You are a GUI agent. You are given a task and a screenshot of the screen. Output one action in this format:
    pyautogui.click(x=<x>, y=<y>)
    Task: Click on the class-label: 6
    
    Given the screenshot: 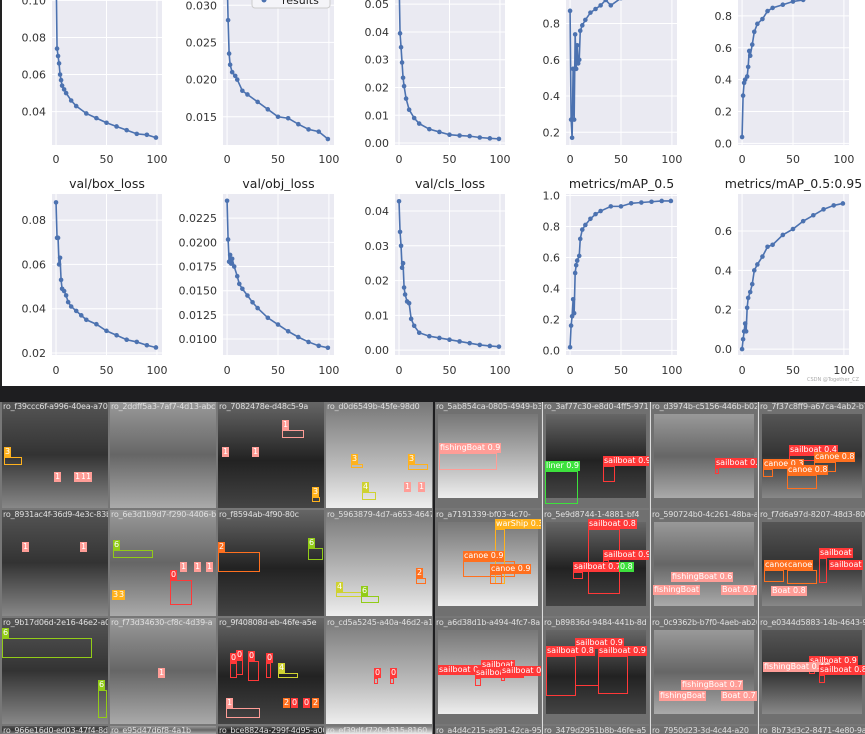 What is the action you would take?
    pyautogui.click(x=6, y=633)
    